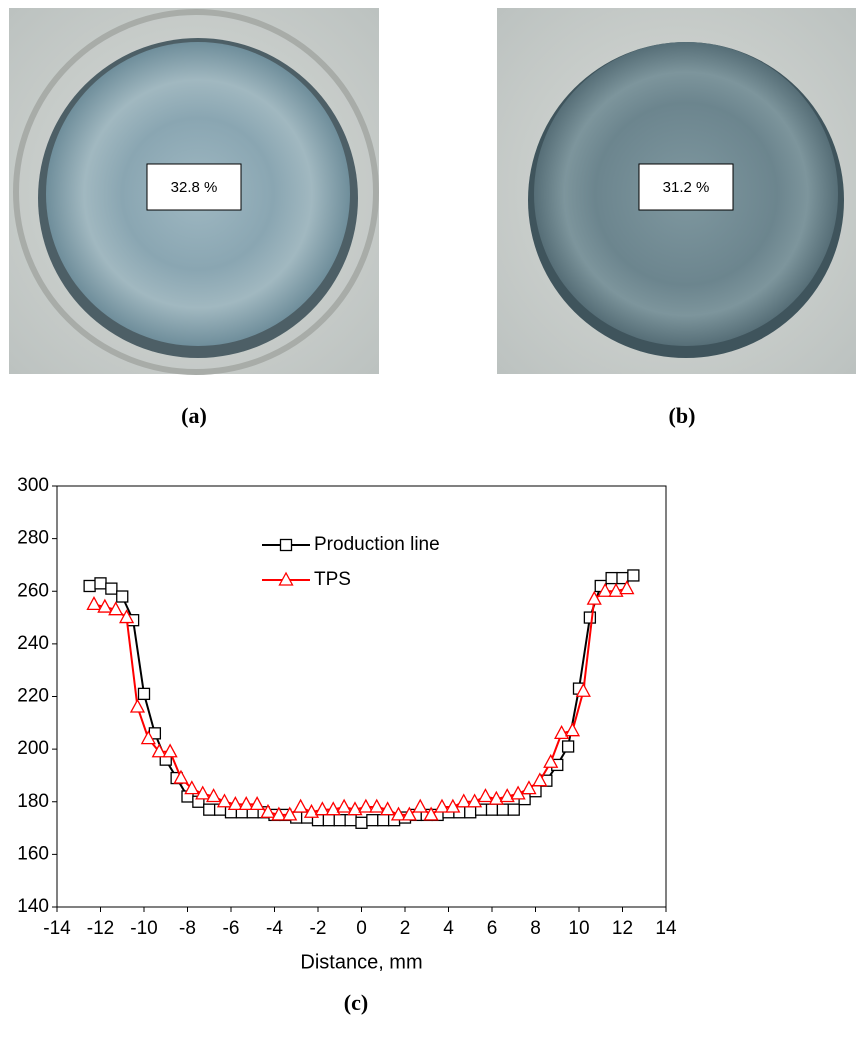 This screenshot has height=1047, width=856. I want to click on x-tick-label: -8, so click(187, 928).